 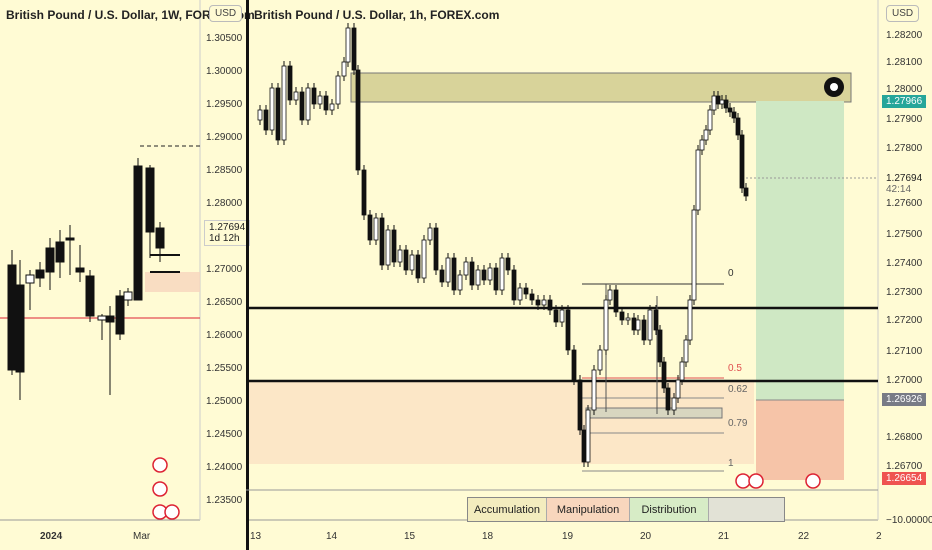 What do you see at coordinates (904, 35) in the screenshot?
I see `hourly-price-label: 1.28200` at bounding box center [904, 35].